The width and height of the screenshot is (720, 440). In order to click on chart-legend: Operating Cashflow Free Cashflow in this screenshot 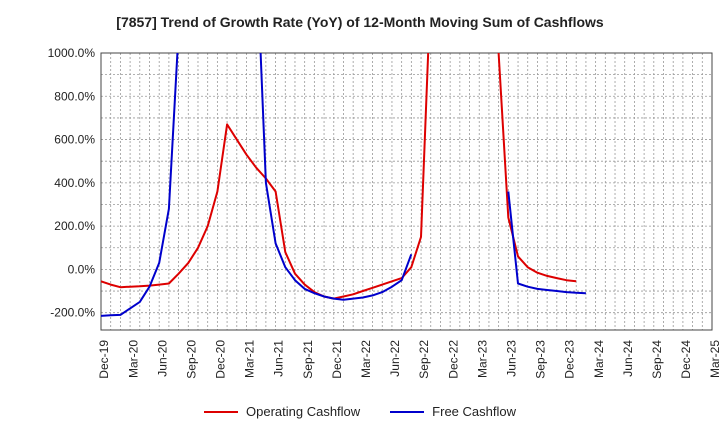, I will do `click(360, 411)`.